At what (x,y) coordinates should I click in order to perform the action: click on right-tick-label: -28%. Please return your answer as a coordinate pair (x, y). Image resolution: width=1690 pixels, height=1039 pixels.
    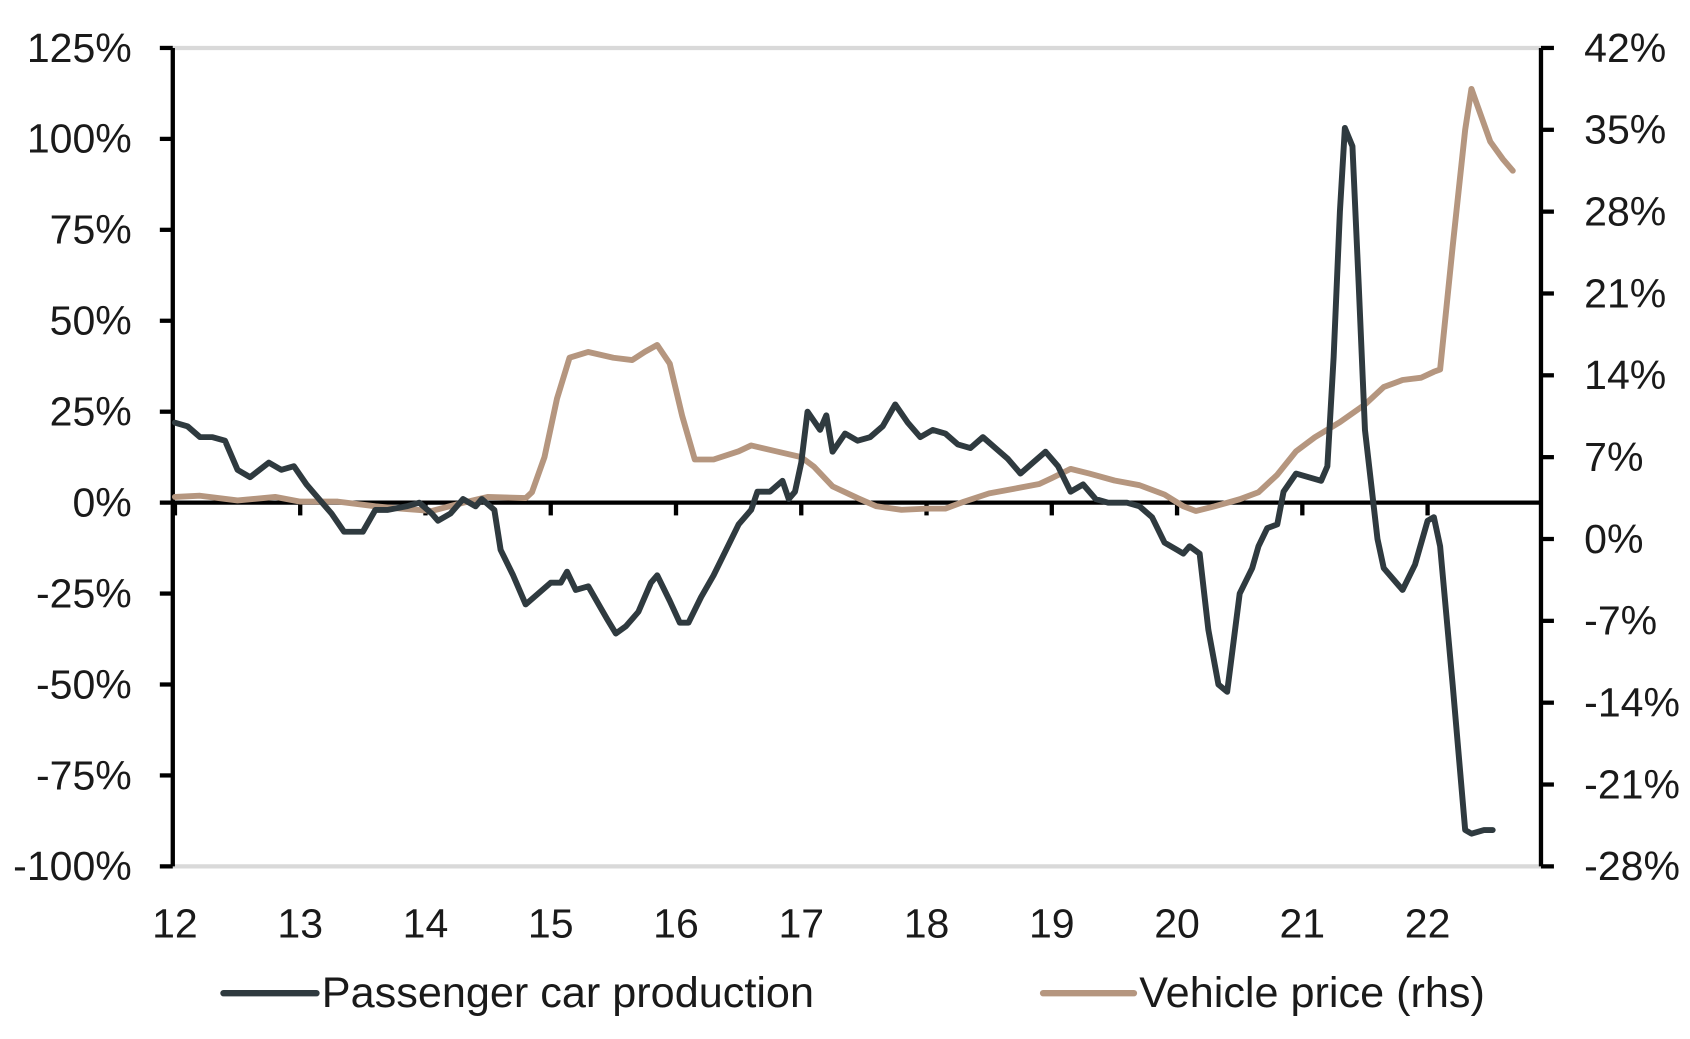
    Looking at the image, I should click on (1632, 866).